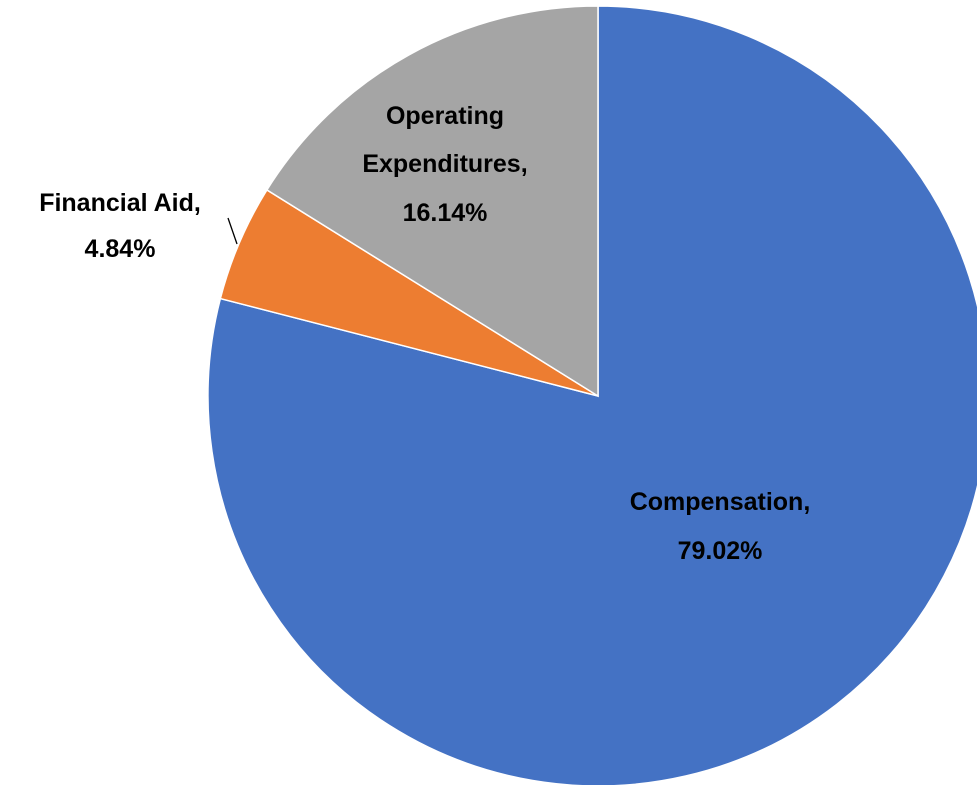  I want to click on financial-aid-label-name: Financial Aid,, so click(120, 203).